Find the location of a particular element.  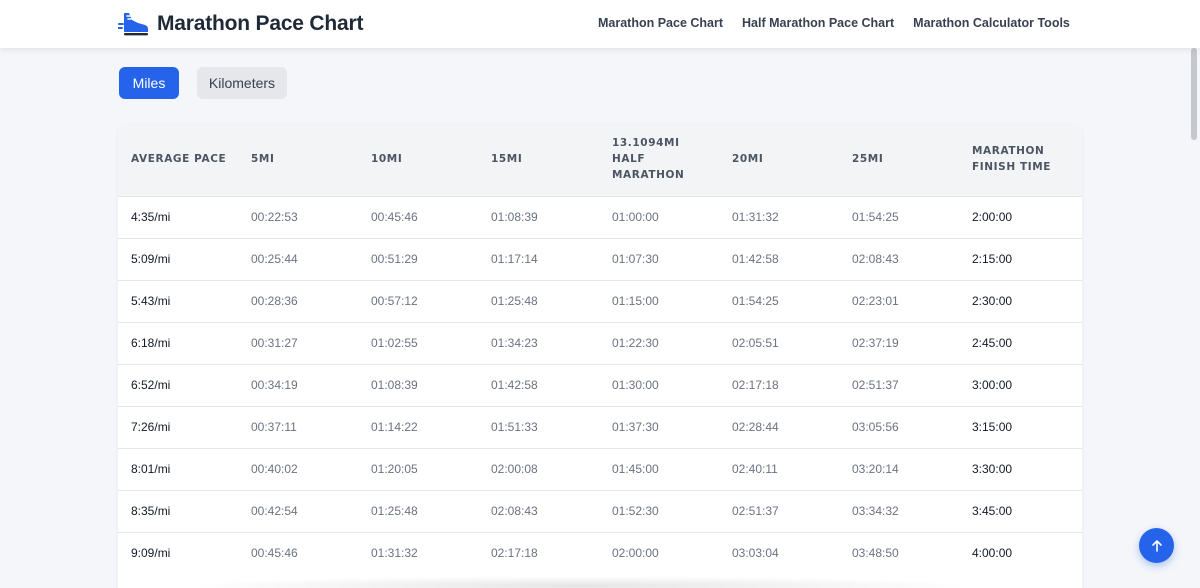

kilometers-button: Kilometers is located at coordinates (242, 83).